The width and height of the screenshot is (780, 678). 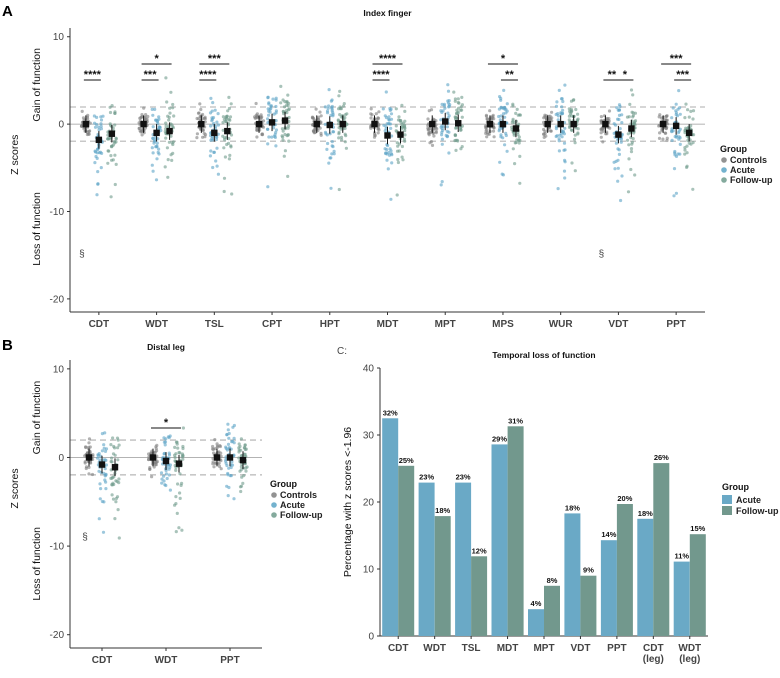 What do you see at coordinates (689, 654) in the screenshot?
I see `panel-c-category-label: WDT (leg)` at bounding box center [689, 654].